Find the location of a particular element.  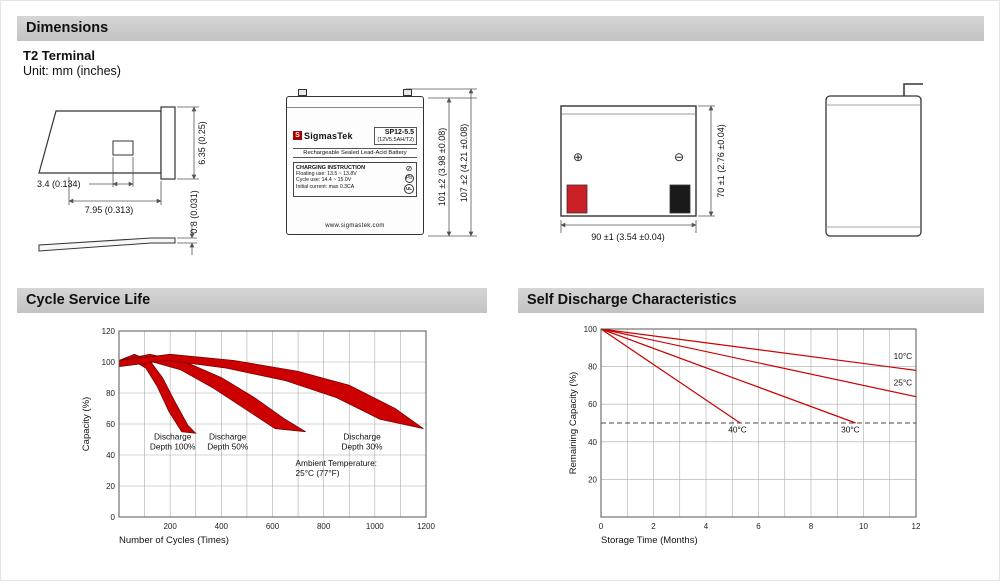

dim-terminal-thickness: 0.8 (0.031) is located at coordinates (194, 212).